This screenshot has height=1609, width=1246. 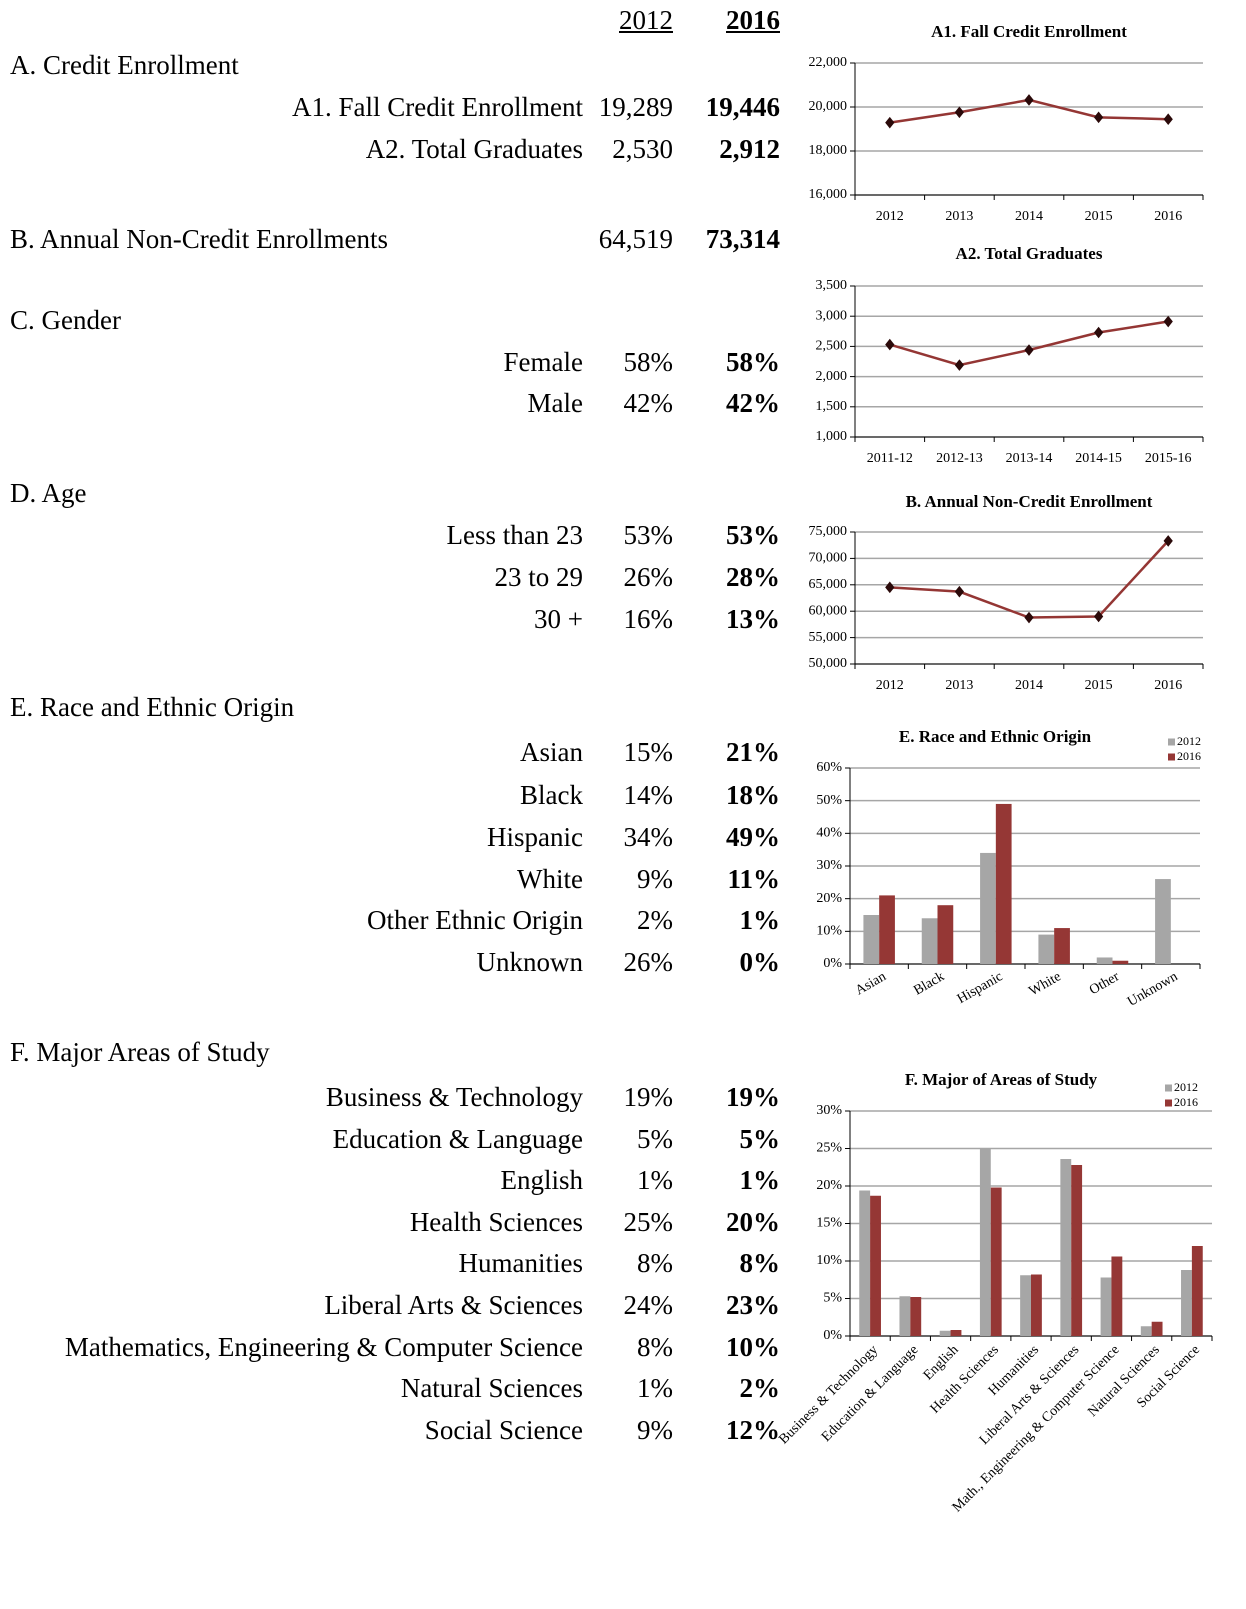 I want to click on row-value: 20%, so click(x=753, y=1222).